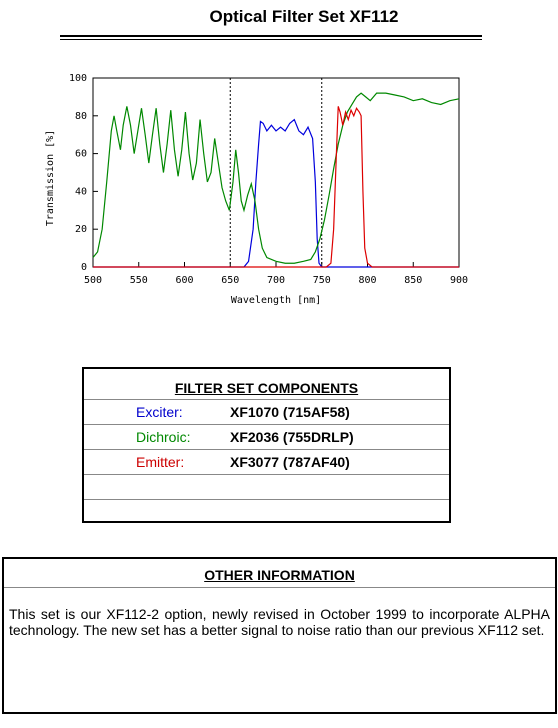  I want to click on x-tick-label: 850, so click(413, 280).